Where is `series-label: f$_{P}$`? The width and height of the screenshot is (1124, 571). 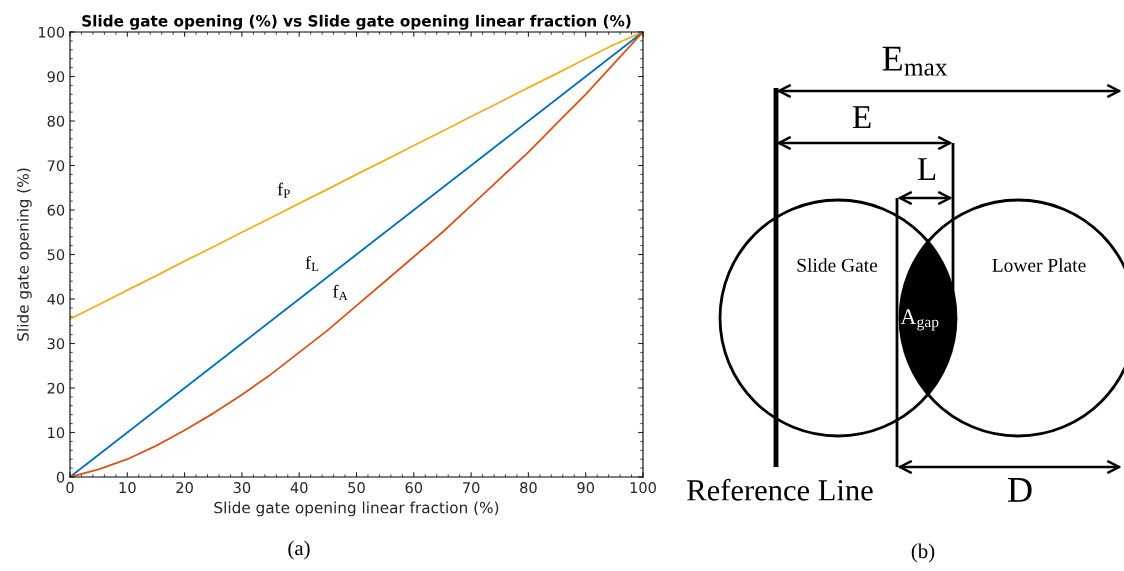 series-label: f$_{P}$ is located at coordinates (283, 190).